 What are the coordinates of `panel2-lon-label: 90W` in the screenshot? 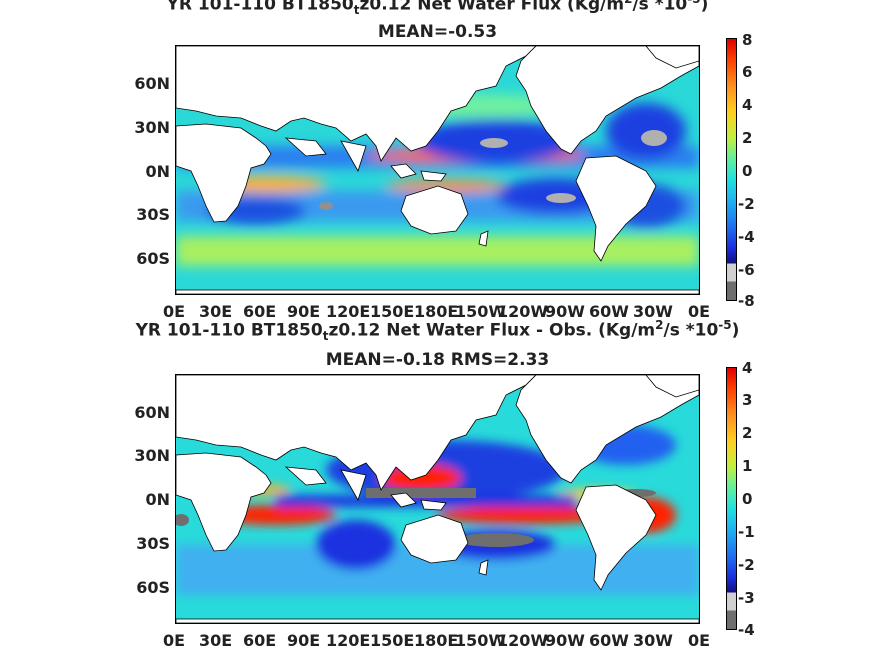 It's located at (565, 640).